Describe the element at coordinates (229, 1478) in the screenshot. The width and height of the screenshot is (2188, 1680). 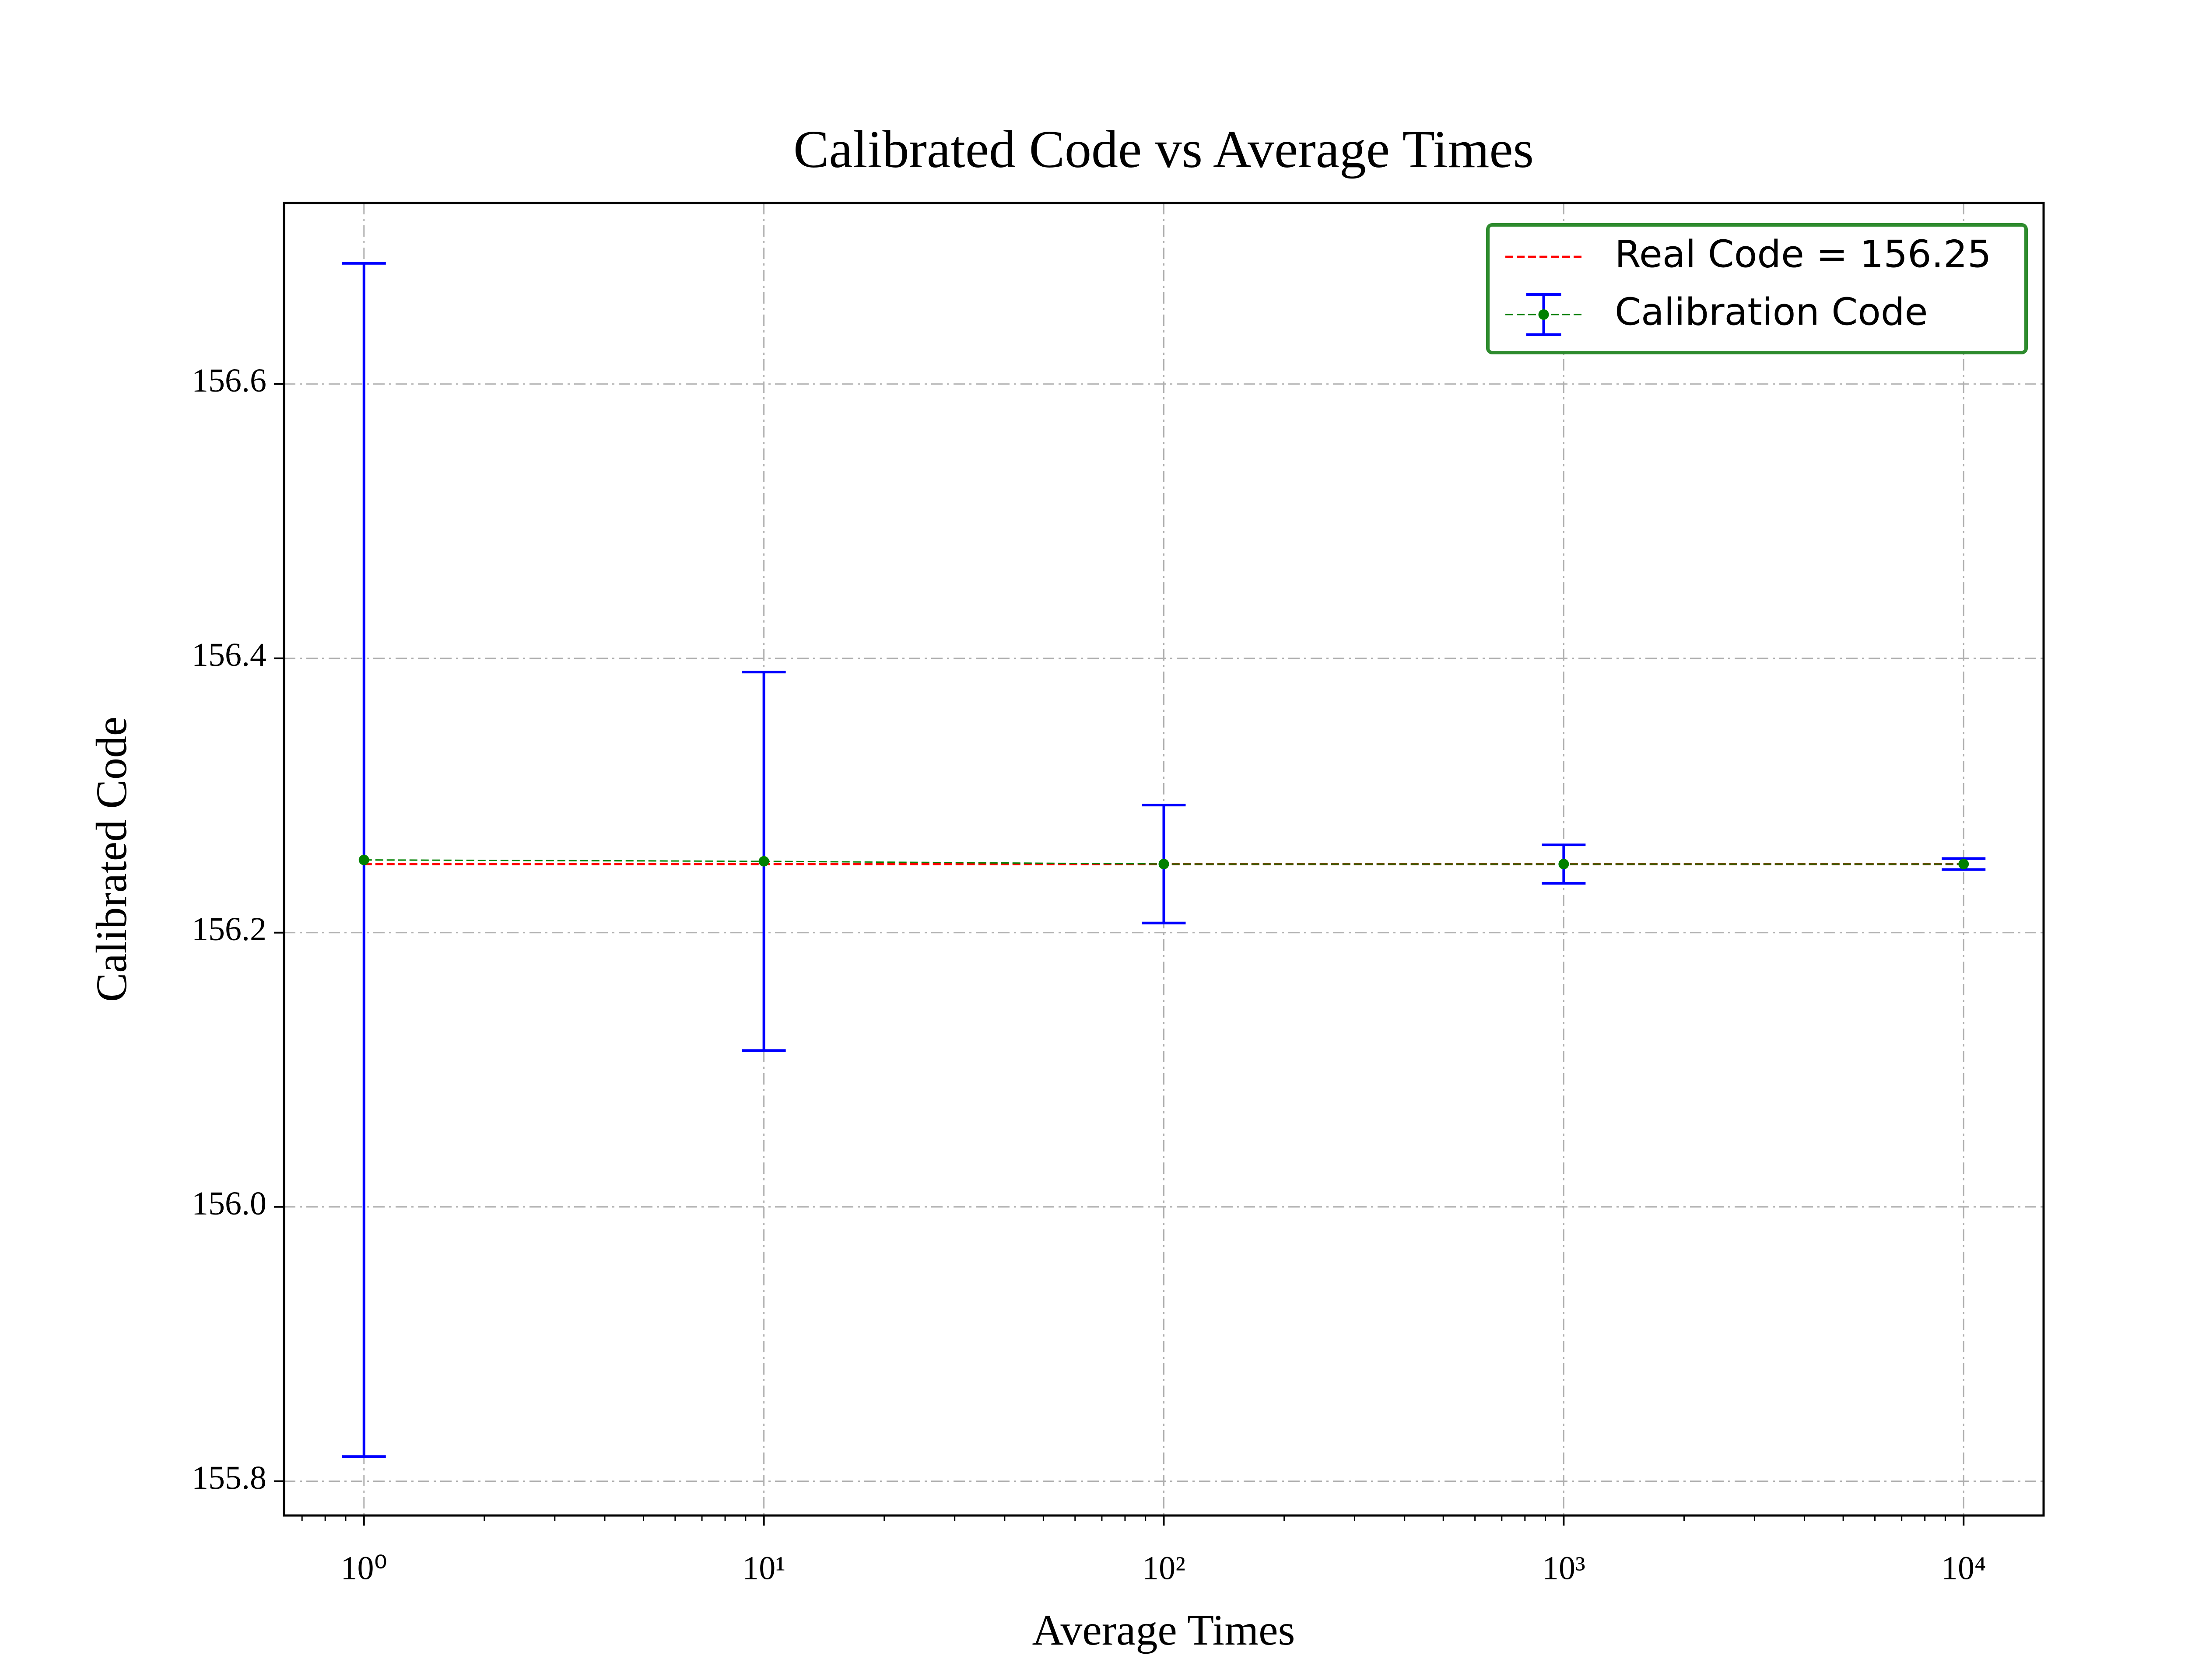
I see `y-tick-label: 155.8` at that location.